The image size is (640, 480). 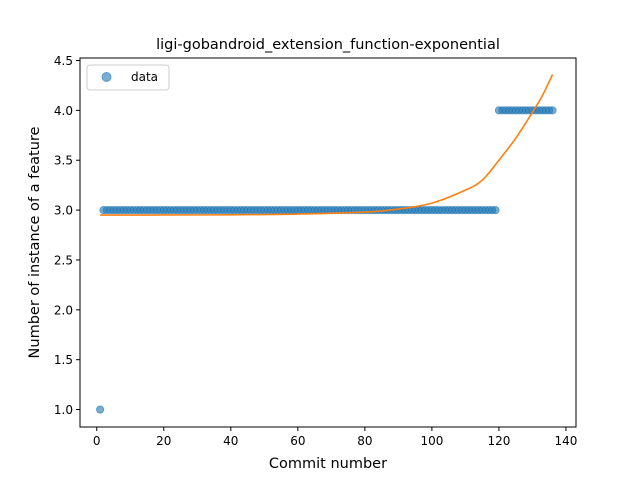 I want to click on y-tick-label: 3.0, so click(x=63, y=211).